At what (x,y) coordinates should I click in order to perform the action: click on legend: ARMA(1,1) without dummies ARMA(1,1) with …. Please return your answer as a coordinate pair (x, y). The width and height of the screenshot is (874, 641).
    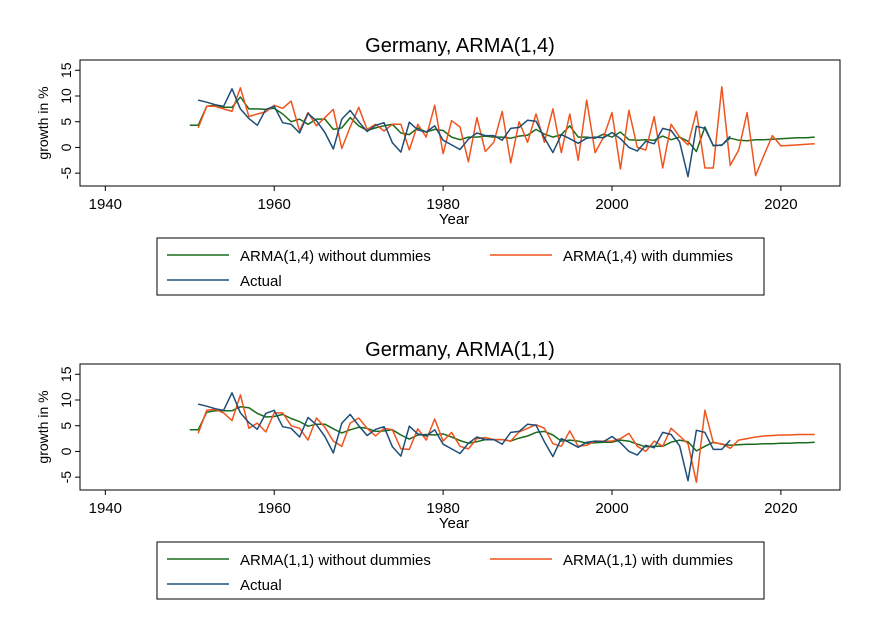
    Looking at the image, I should click on (460, 570).